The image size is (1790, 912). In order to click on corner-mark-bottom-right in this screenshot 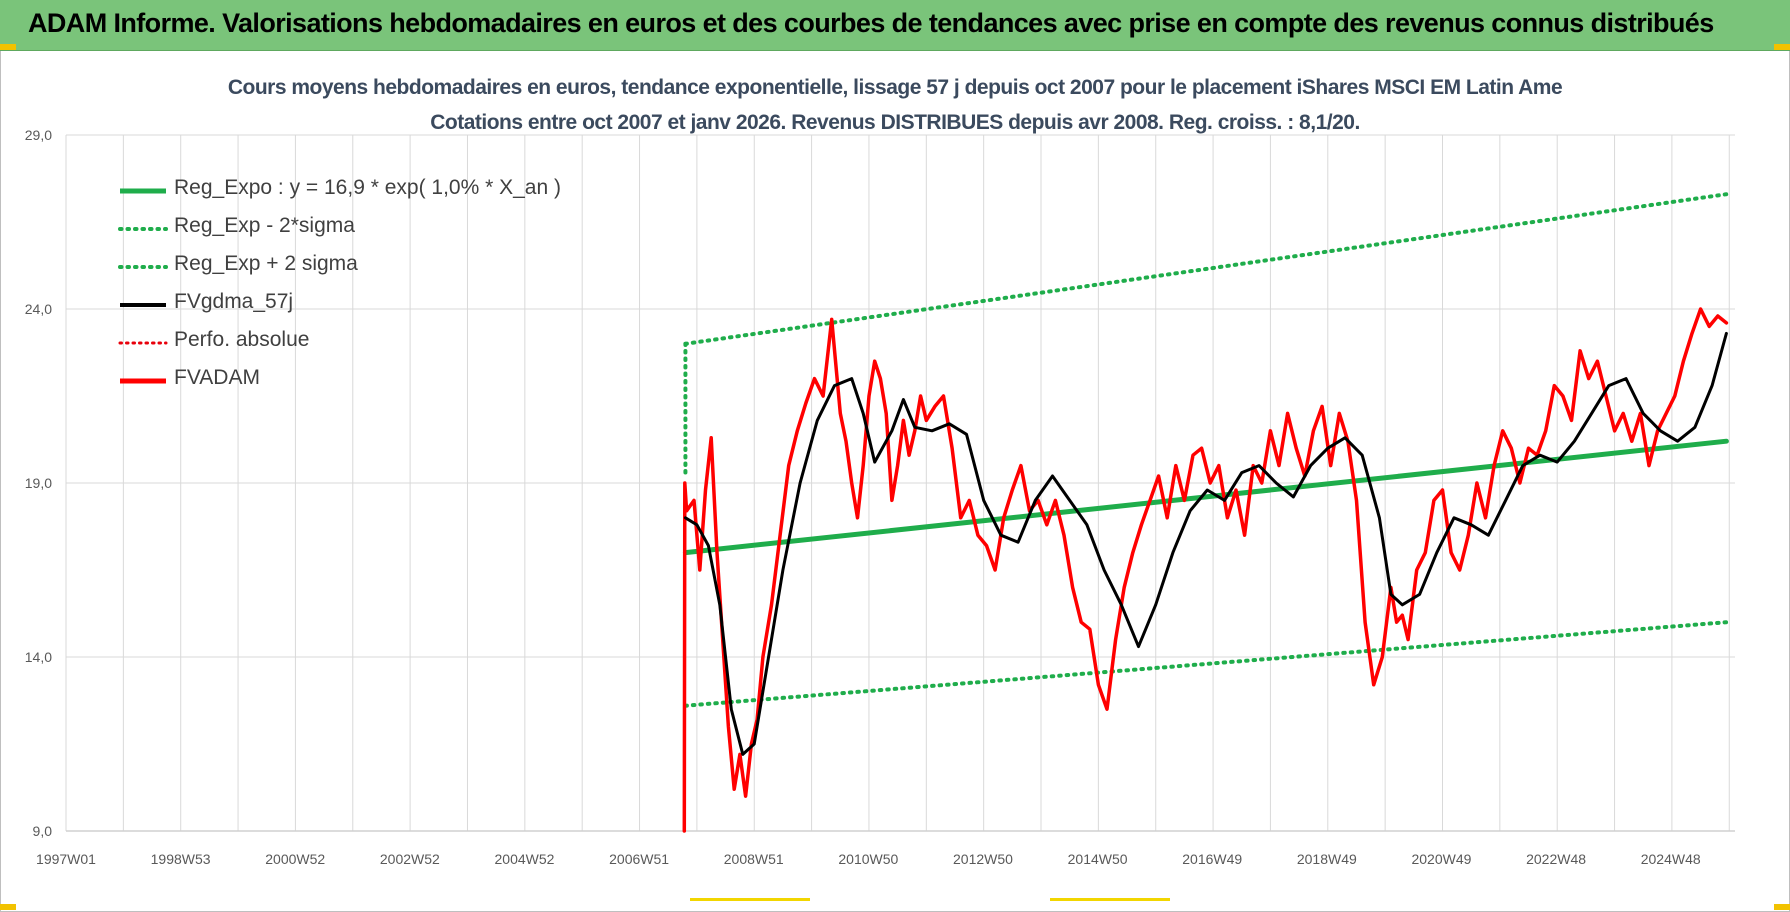, I will do `click(1782, 907)`.